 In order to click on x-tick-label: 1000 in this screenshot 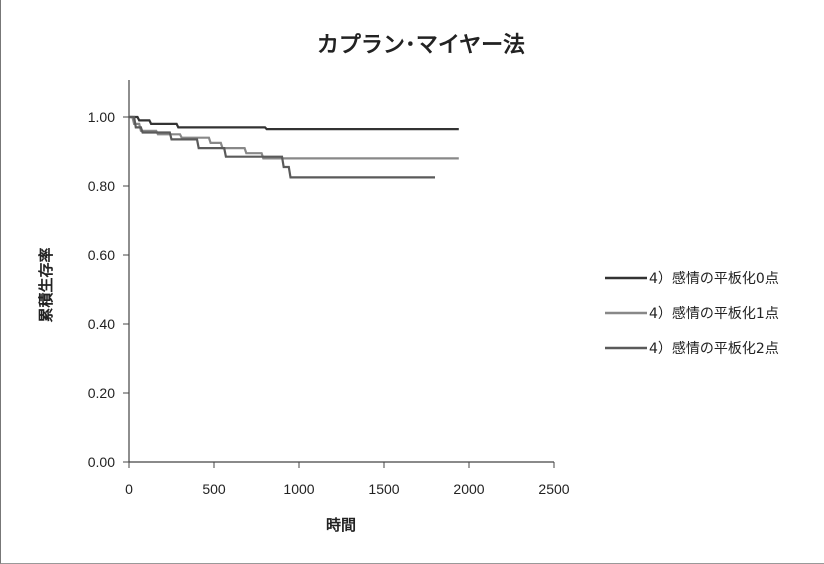, I will do `click(298, 489)`.